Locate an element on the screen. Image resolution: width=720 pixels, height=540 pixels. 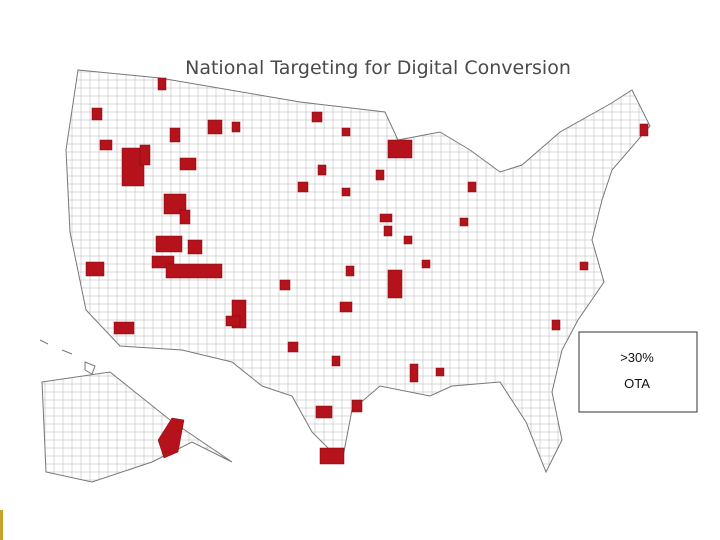
alaska is located at coordinates (137, 427).